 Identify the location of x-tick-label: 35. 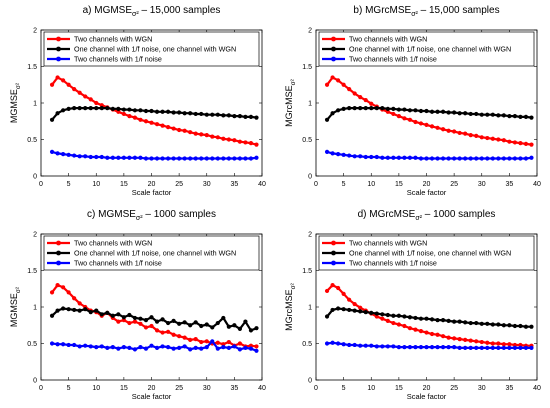
(509, 184).